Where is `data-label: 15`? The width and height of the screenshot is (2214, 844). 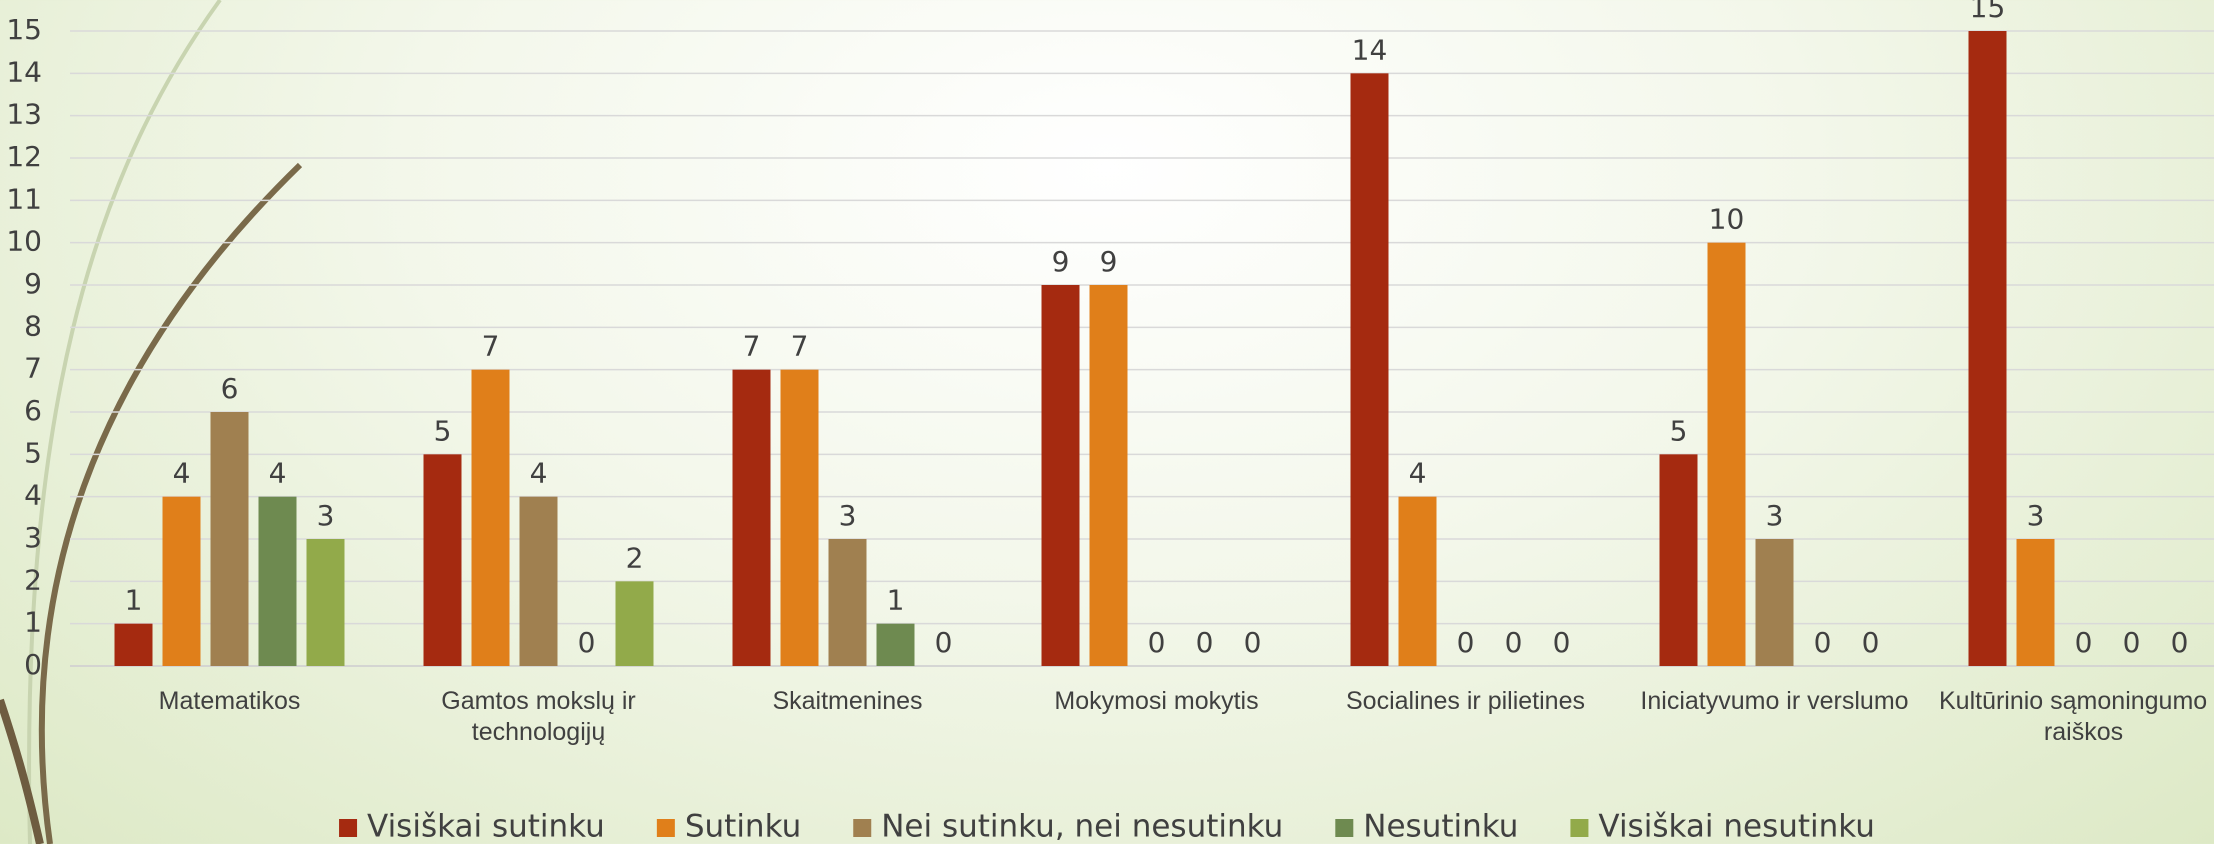 data-label: 15 is located at coordinates (1988, 12).